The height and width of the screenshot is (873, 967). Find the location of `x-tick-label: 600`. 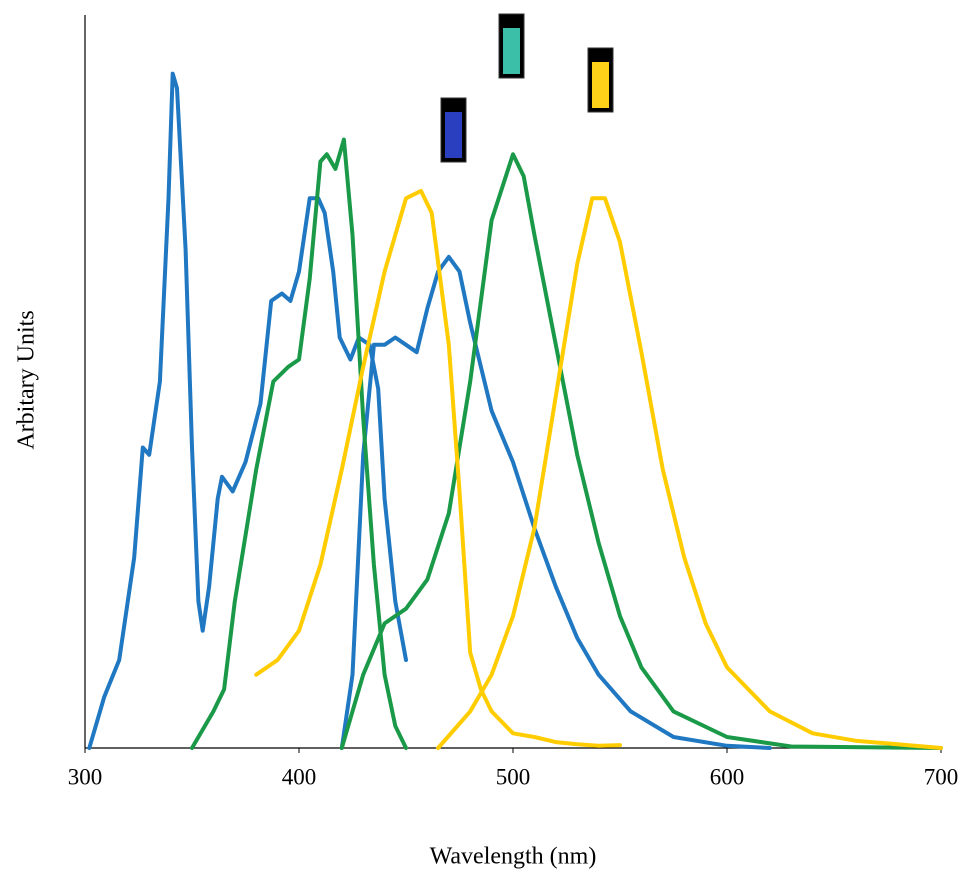

x-tick-label: 600 is located at coordinates (727, 776).